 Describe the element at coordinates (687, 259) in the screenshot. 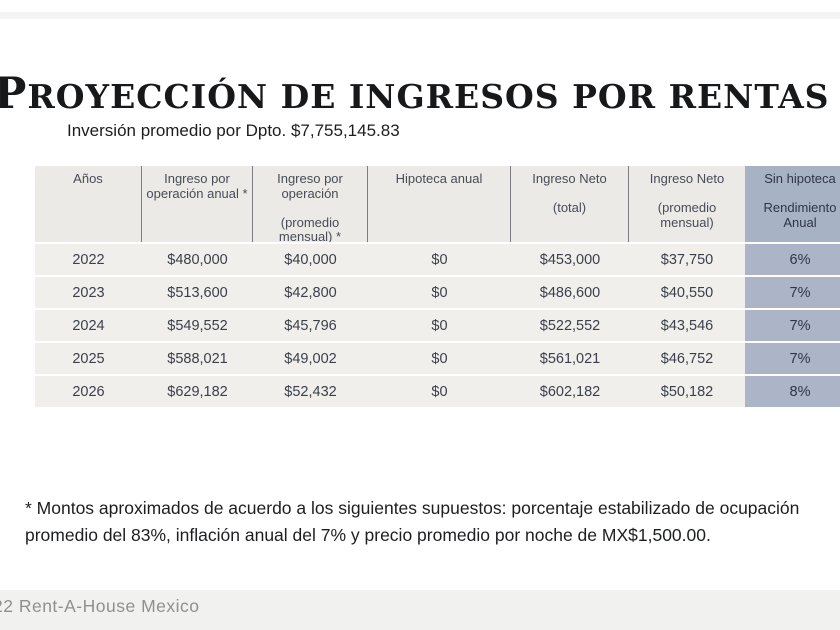

I see `neto-mensual-cell: $37,750` at that location.